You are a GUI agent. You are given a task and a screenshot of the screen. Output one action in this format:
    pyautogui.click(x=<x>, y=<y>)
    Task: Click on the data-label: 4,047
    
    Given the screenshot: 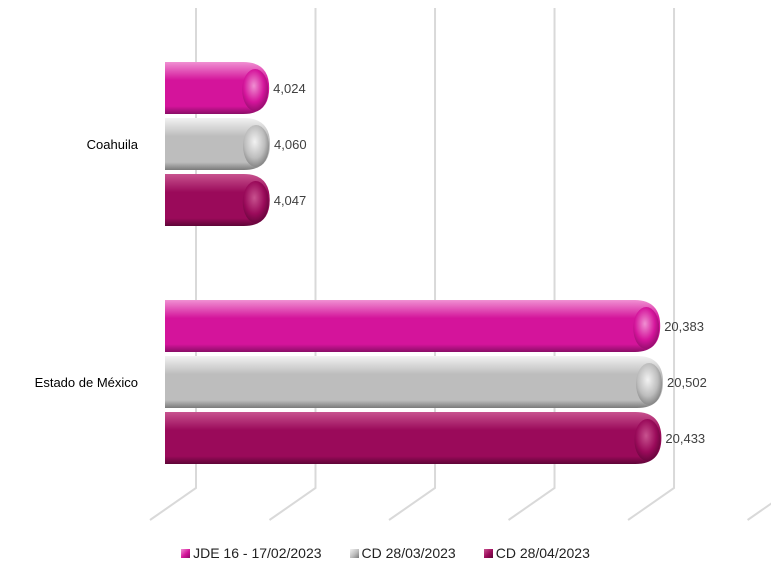 What is the action you would take?
    pyautogui.click(x=290, y=200)
    